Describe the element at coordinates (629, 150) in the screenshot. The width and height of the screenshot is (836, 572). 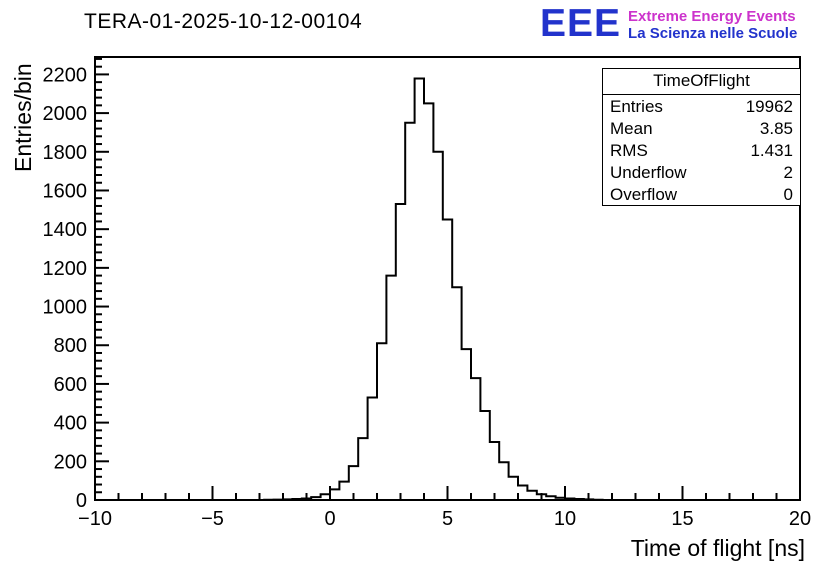
I see `stats-label: RMS` at that location.